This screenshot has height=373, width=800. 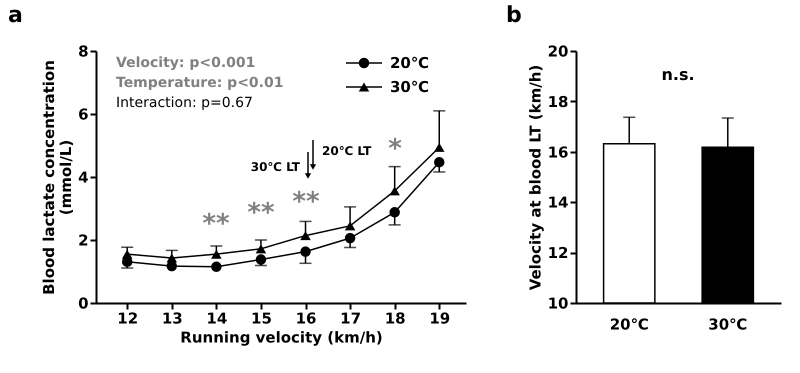 What do you see at coordinates (535, 177) in the screenshot?
I see `y-axis-title: Velocity at blood LT (km/h)` at bounding box center [535, 177].